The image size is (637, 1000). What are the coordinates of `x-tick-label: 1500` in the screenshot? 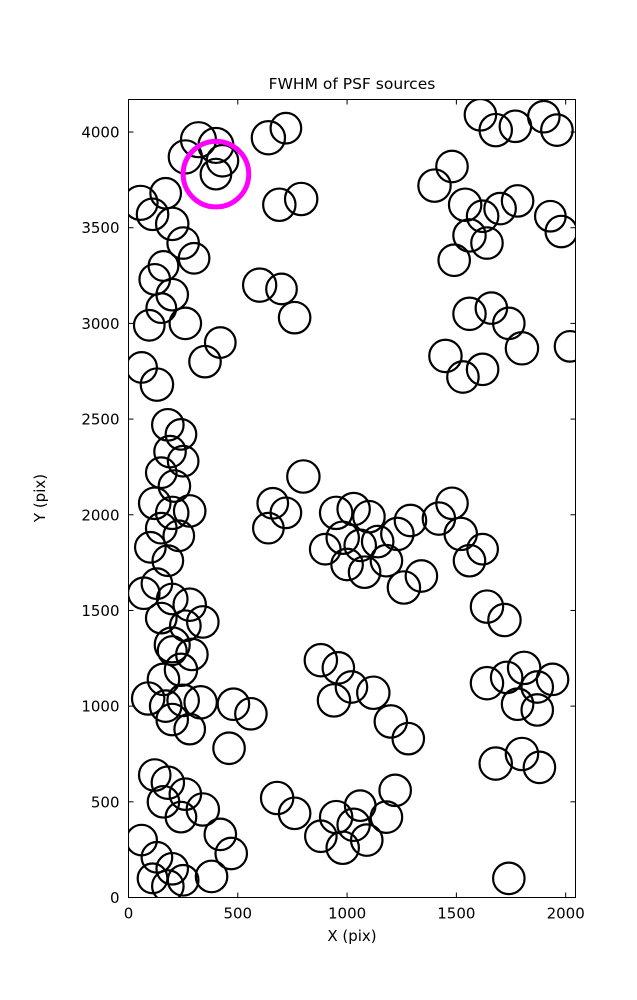 It's located at (456, 914).